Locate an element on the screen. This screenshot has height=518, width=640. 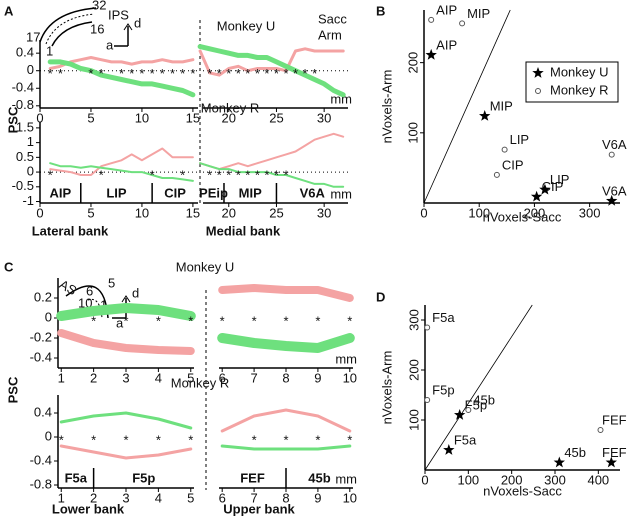
y-tick-label: 1.5 is located at coordinates (25, 126).